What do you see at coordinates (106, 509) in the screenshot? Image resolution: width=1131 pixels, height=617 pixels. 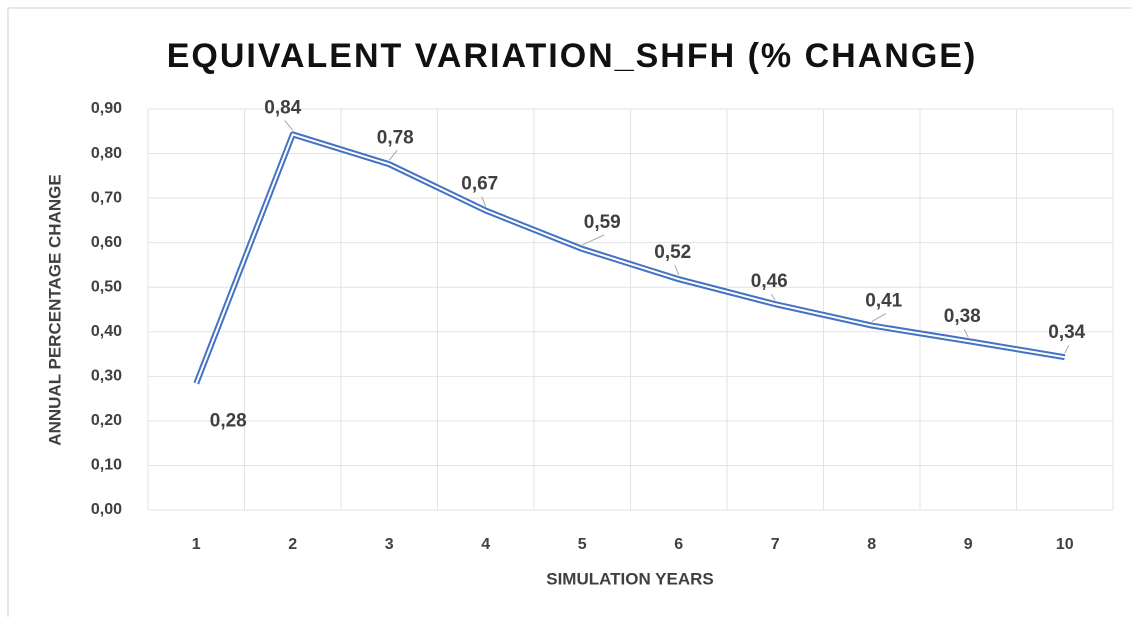 I see `y-tick-label: 0,00` at bounding box center [106, 509].